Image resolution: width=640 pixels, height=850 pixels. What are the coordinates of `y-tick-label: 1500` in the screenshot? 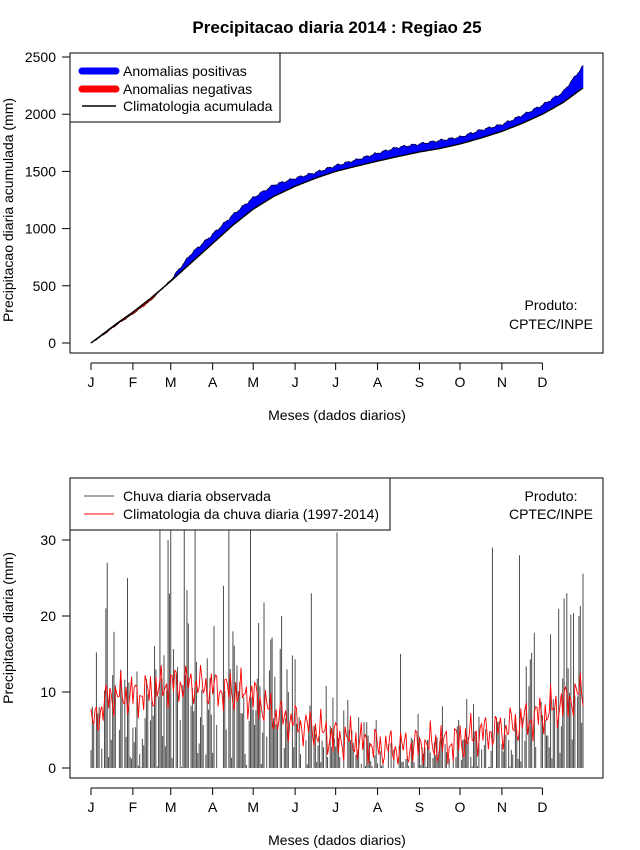 It's located at (40, 171).